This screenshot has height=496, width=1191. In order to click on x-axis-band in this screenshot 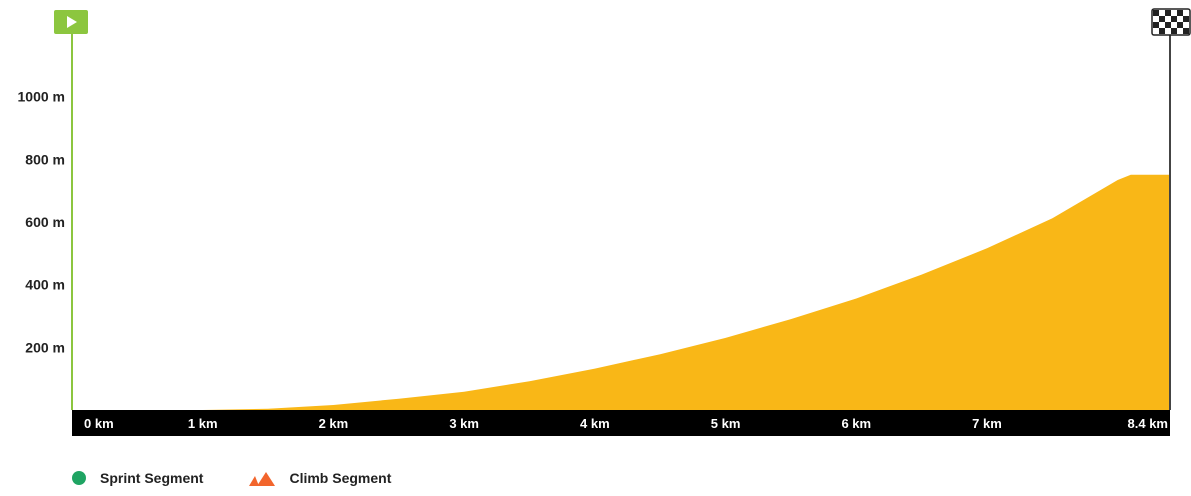, I will do `click(621, 423)`.